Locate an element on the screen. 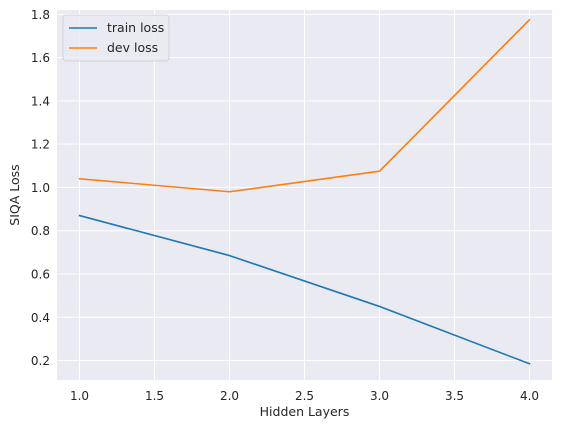 The height and width of the screenshot is (428, 562). y-tick-label: 0.8 is located at coordinates (40, 231).